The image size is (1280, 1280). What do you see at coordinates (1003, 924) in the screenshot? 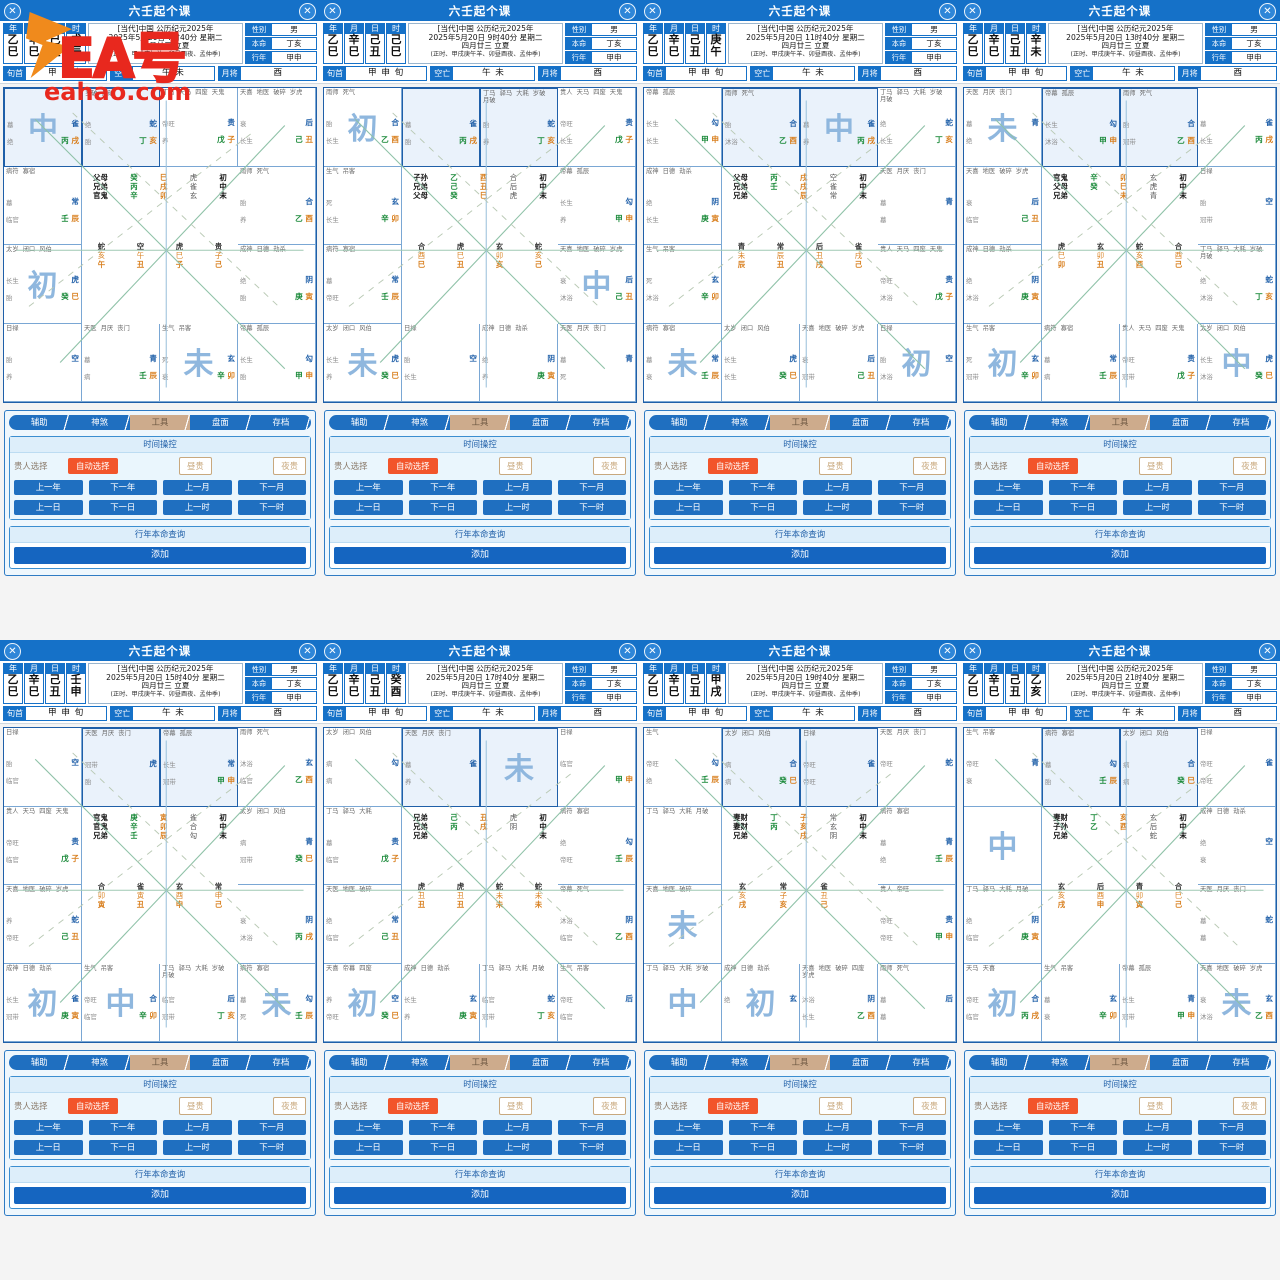
I see `chart-cell: 丁马 驿马 大耗 月破 绝 临官 阴 庚 寅` at bounding box center [1003, 924].